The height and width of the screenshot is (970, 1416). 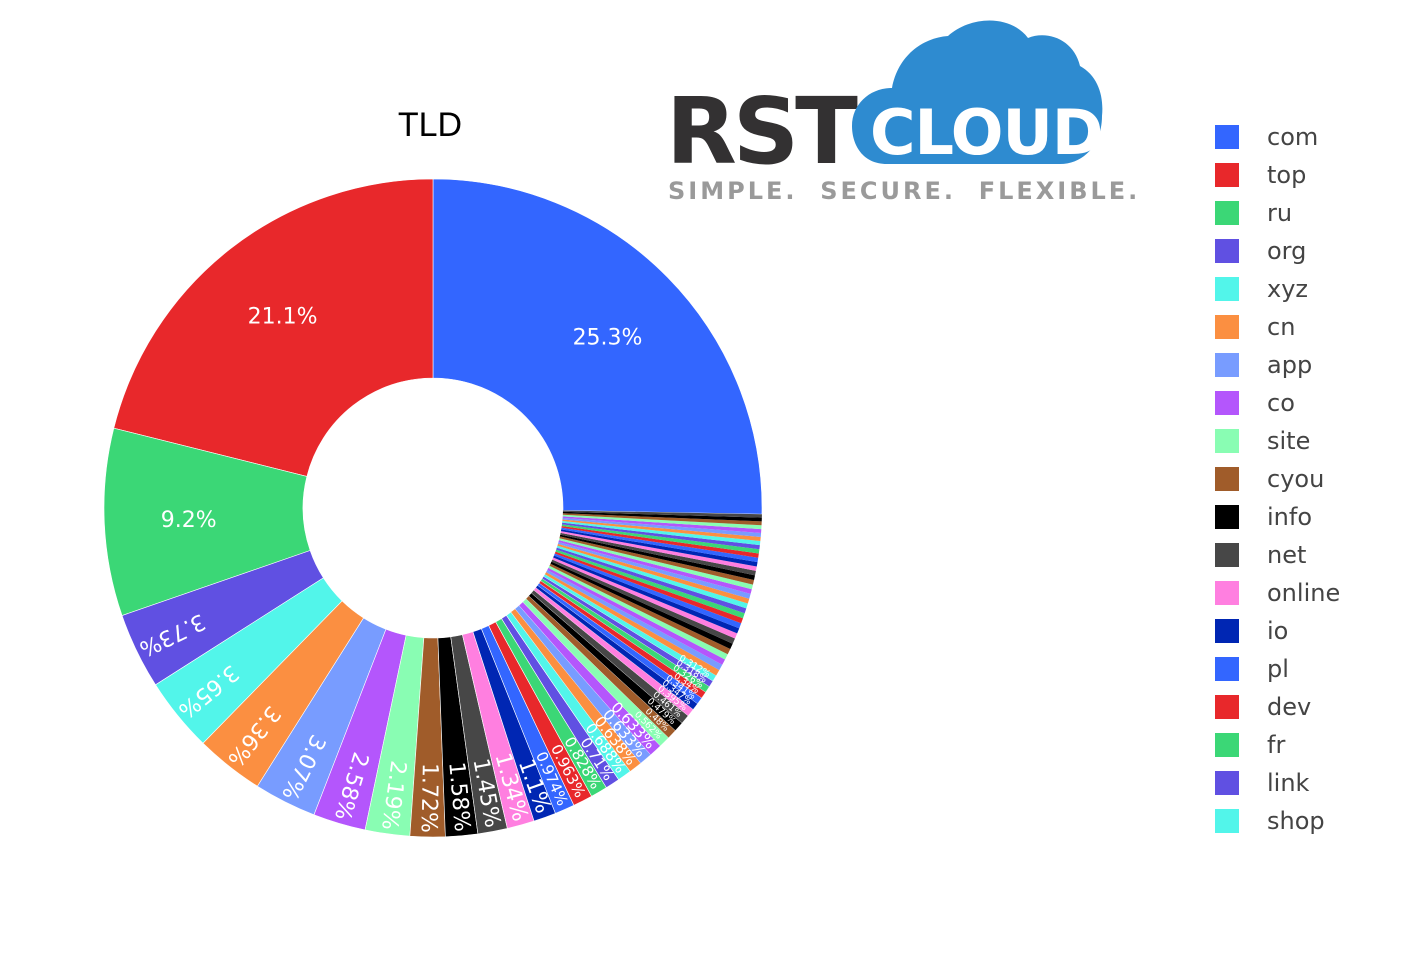 I want to click on legend-label: fr, so click(x=1276, y=745).